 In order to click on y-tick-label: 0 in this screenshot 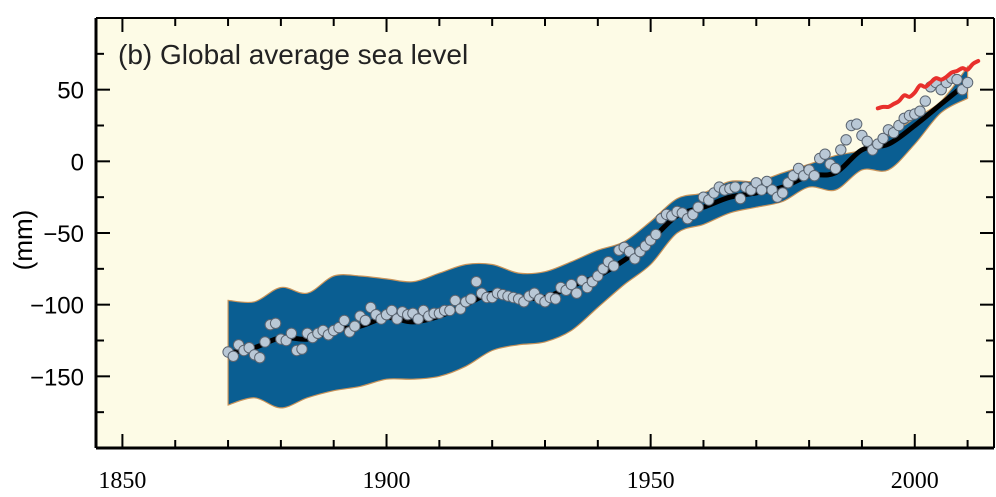, I will do `click(77, 162)`.